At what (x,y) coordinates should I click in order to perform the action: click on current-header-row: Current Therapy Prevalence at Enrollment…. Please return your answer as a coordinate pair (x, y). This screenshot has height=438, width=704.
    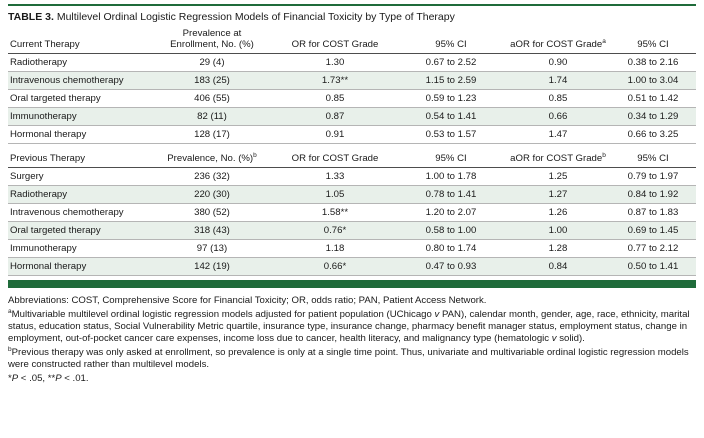
    Looking at the image, I should click on (352, 41).